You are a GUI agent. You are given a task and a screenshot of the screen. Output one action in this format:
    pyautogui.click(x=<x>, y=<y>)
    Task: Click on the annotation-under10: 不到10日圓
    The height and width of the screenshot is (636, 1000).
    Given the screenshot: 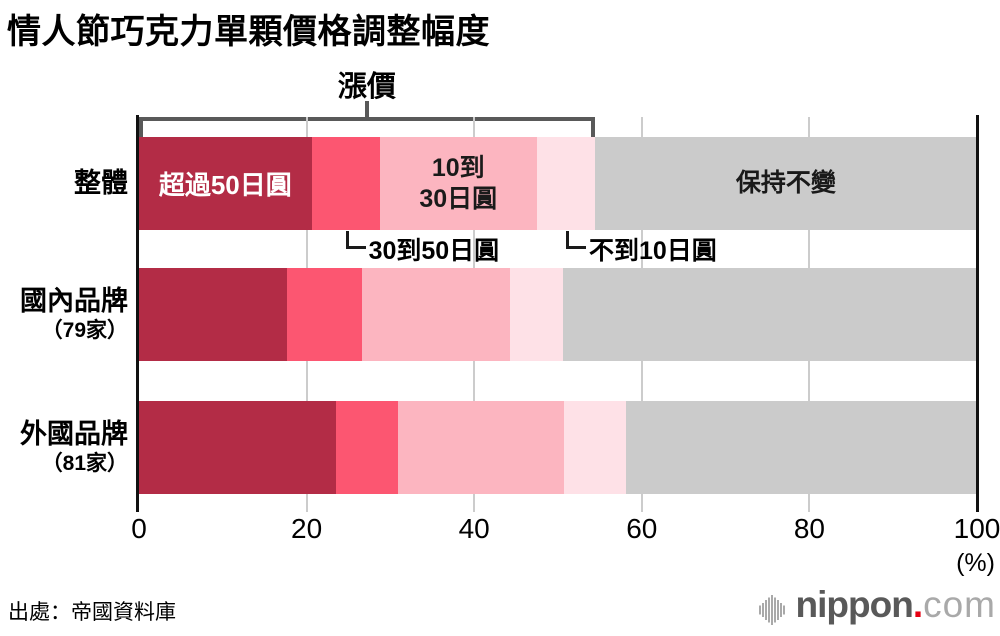 What is the action you would take?
    pyautogui.click(x=652, y=251)
    